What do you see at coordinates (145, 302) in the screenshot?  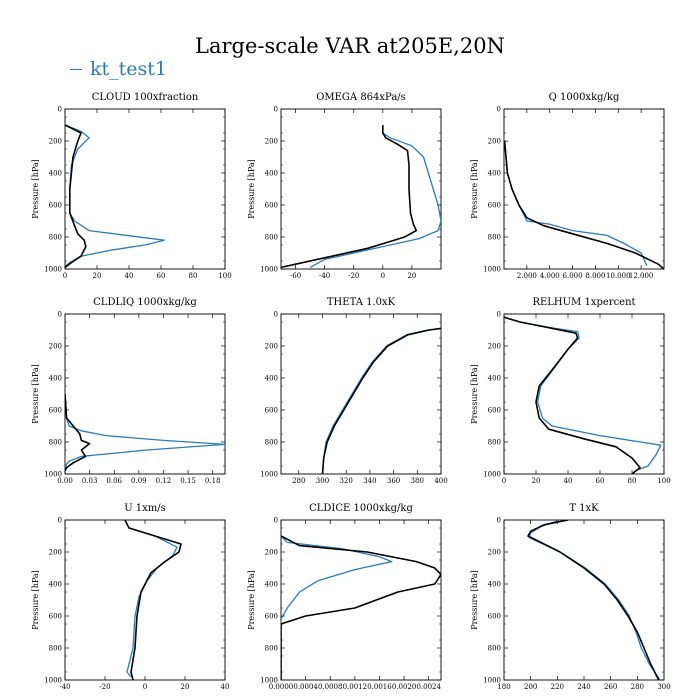 I see `panel-title: CLDLIQ 1000xkg/kg` at bounding box center [145, 302].